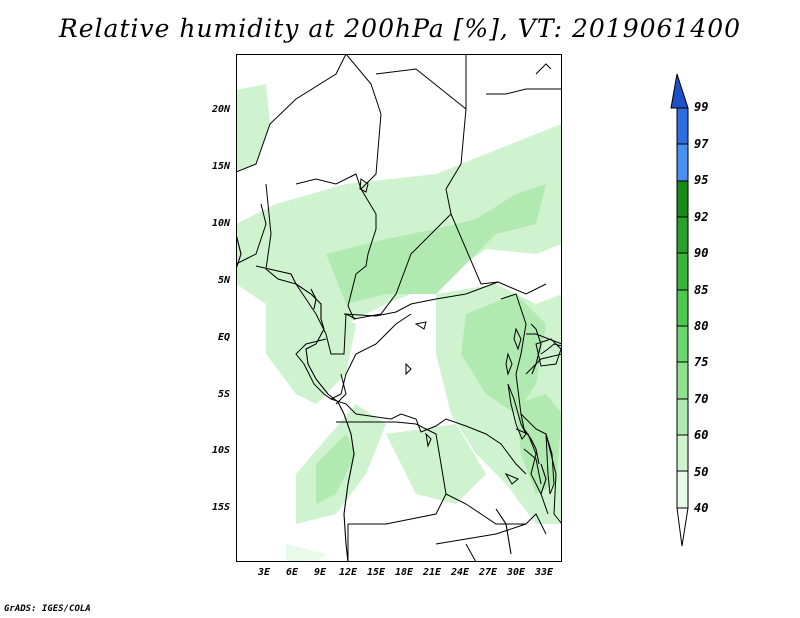  I want to click on lake-chad, so click(364, 185).